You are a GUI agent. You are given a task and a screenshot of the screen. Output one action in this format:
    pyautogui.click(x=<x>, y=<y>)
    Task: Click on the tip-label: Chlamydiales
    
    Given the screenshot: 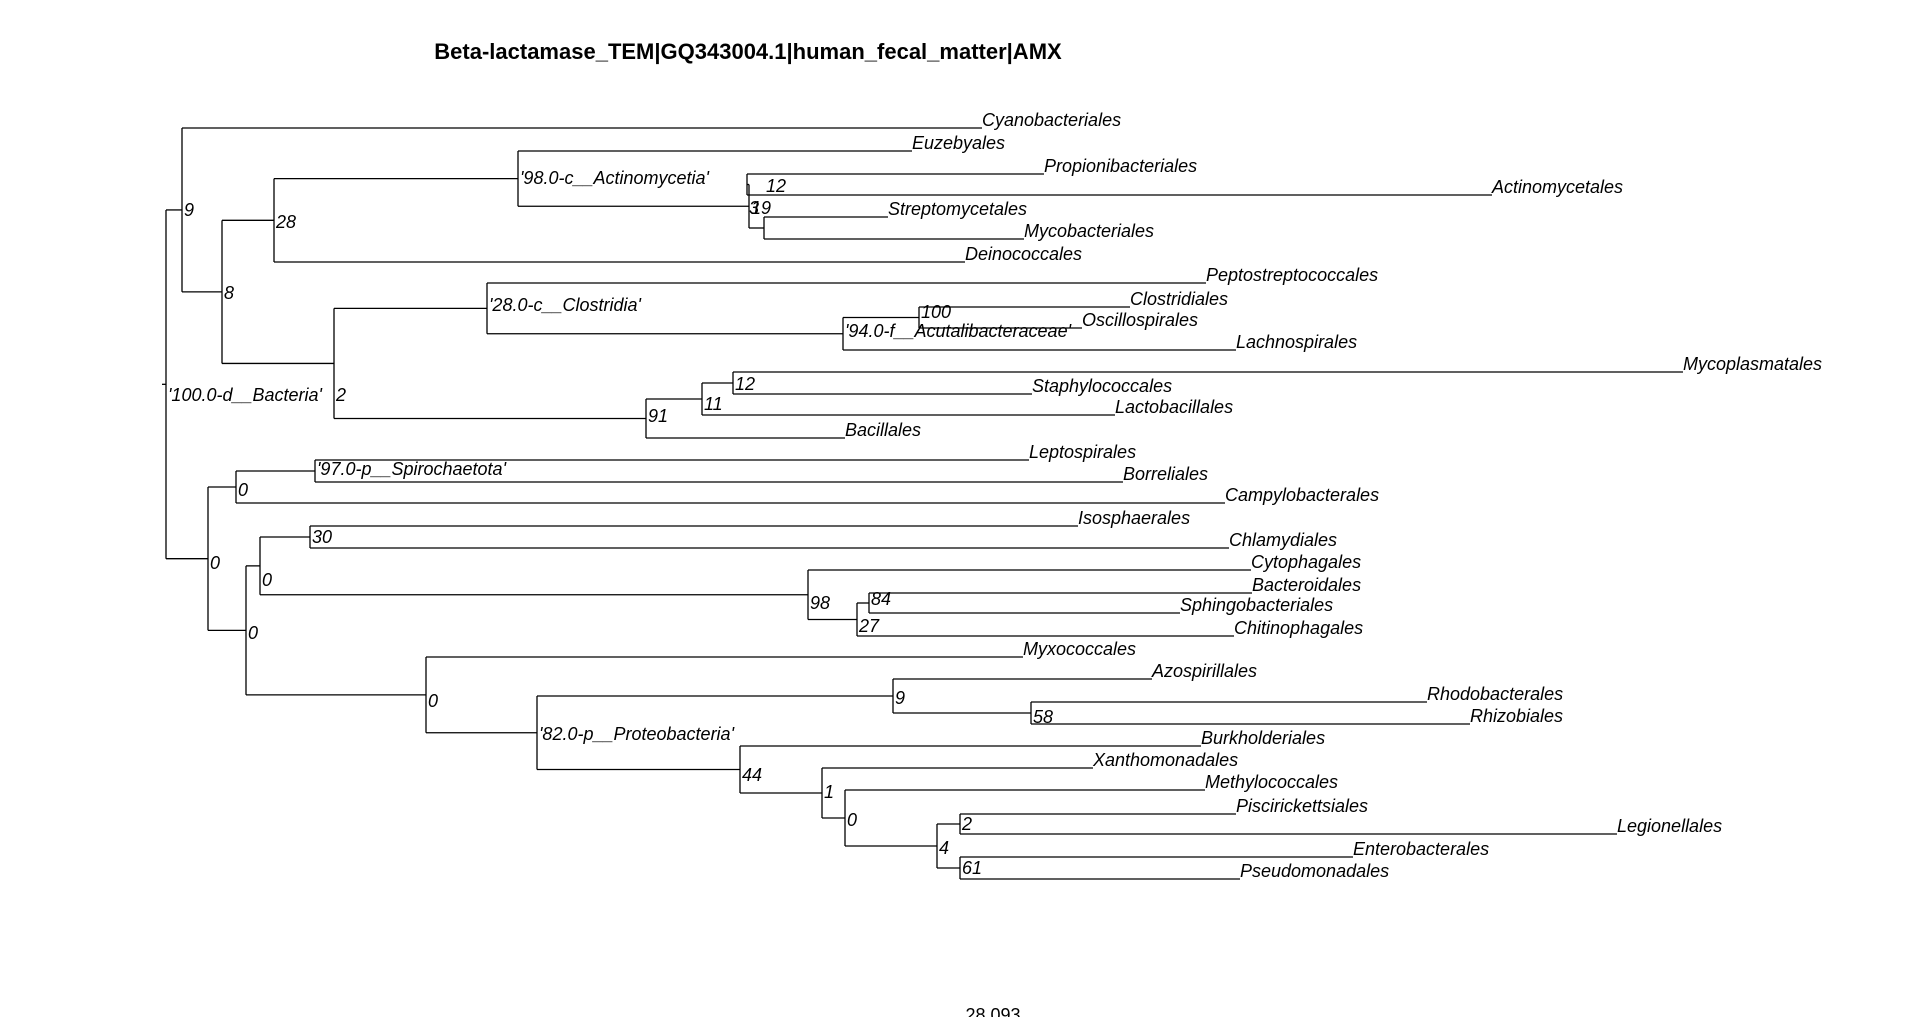 What is the action you would take?
    pyautogui.click(x=1283, y=540)
    